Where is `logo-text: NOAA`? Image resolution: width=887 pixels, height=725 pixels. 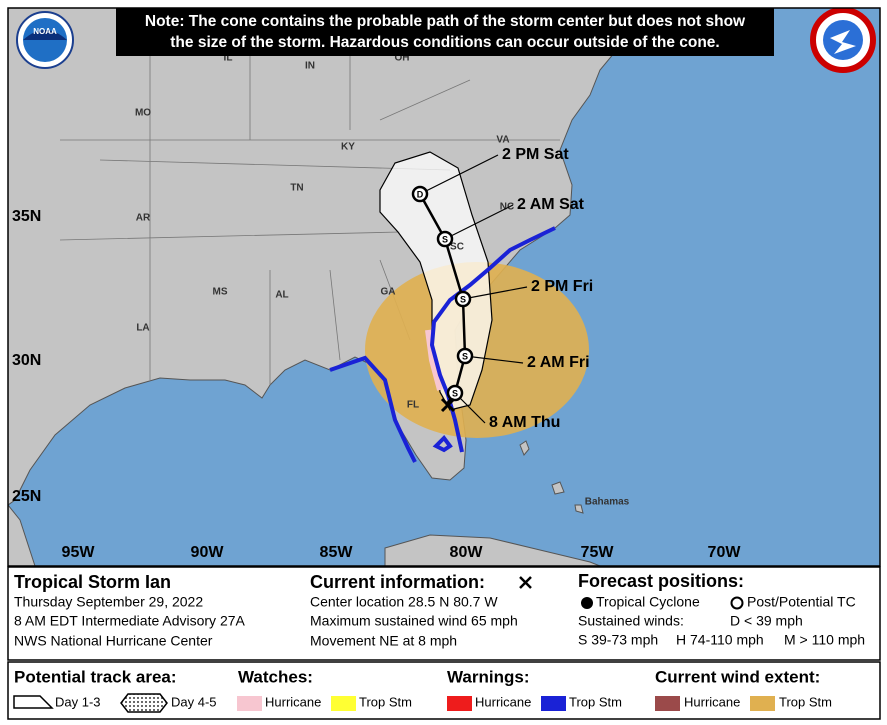
logo-text: NOAA is located at coordinates (45, 31).